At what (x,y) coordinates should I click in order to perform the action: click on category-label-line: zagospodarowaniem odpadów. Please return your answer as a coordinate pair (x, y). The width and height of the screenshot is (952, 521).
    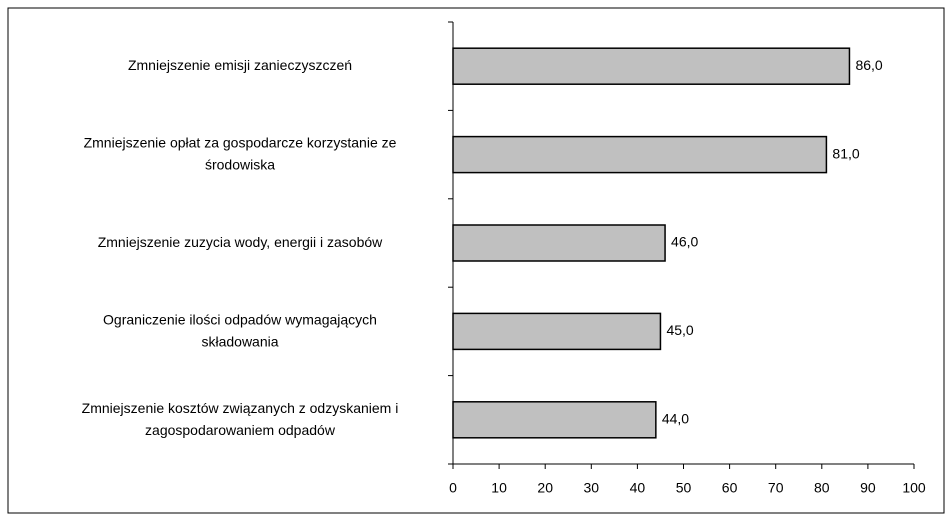
    Looking at the image, I should click on (240, 430).